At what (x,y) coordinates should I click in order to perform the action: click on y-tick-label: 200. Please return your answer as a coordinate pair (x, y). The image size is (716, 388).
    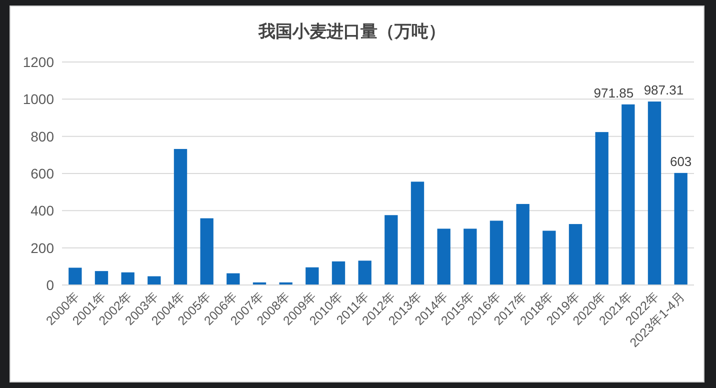
    Looking at the image, I should click on (42, 248).